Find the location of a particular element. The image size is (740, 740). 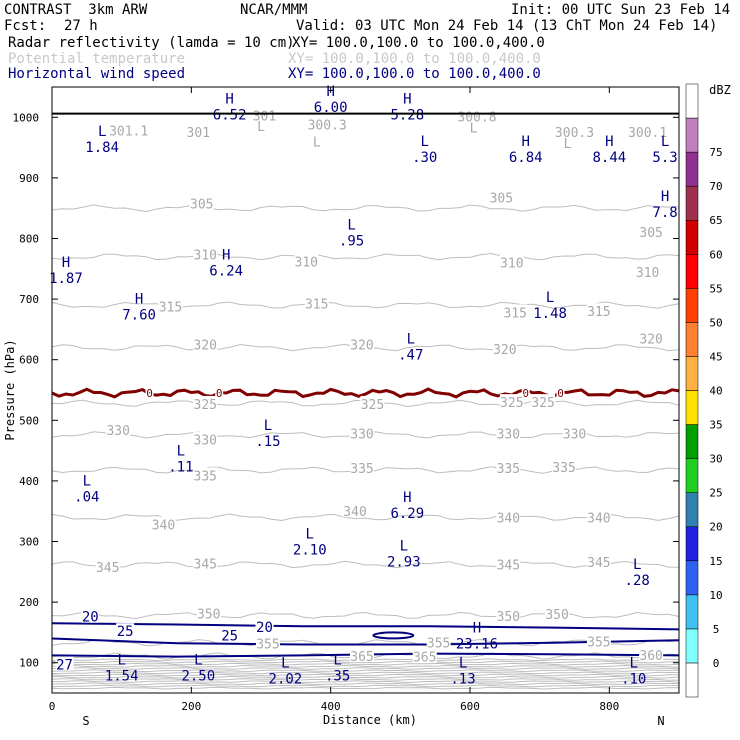

y-tick-label: 400 is located at coordinates (29, 481).